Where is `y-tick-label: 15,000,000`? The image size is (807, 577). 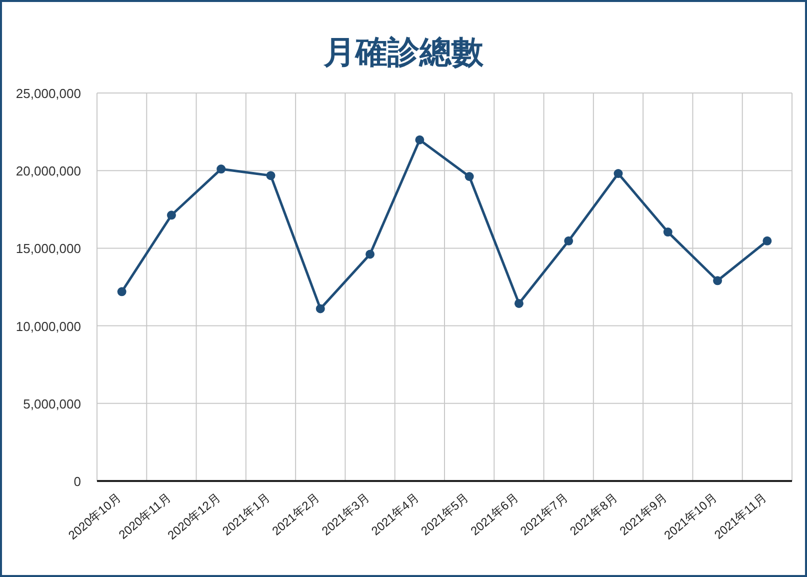 y-tick-label: 15,000,000 is located at coordinates (48, 248).